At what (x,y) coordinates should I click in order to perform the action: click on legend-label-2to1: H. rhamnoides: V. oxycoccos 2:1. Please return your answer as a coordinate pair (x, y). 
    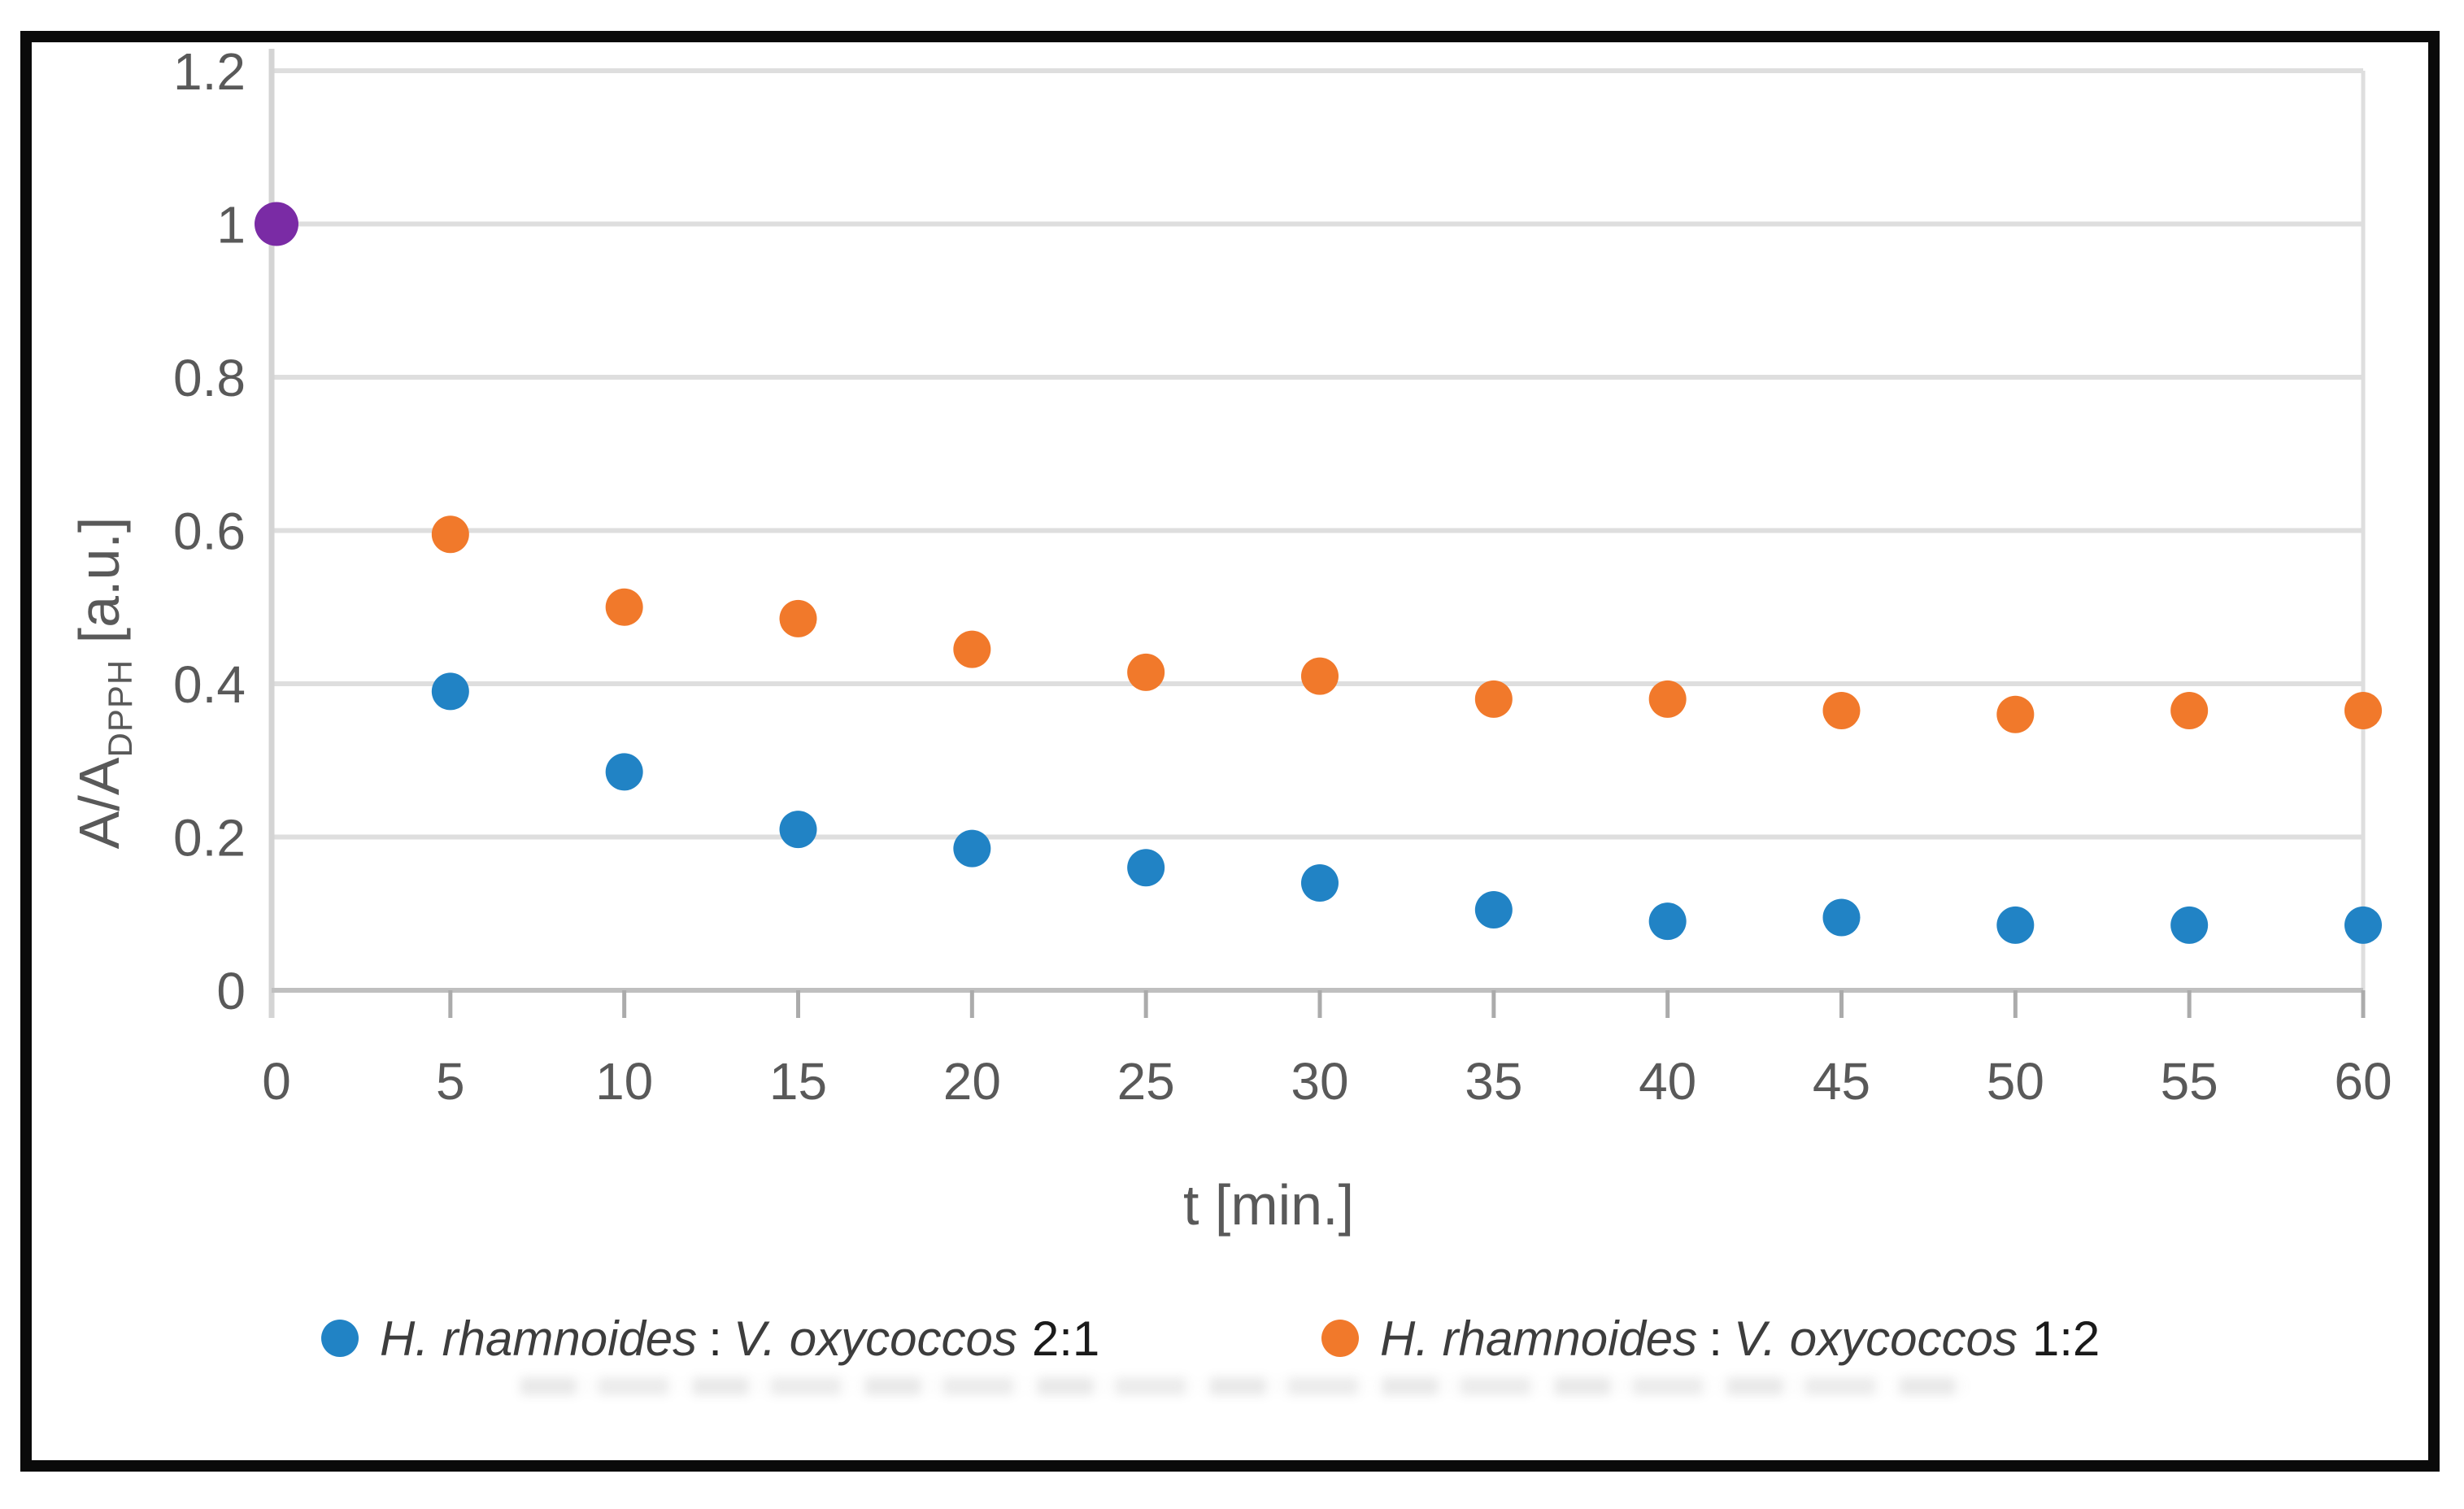
    Looking at the image, I should click on (740, 1338).